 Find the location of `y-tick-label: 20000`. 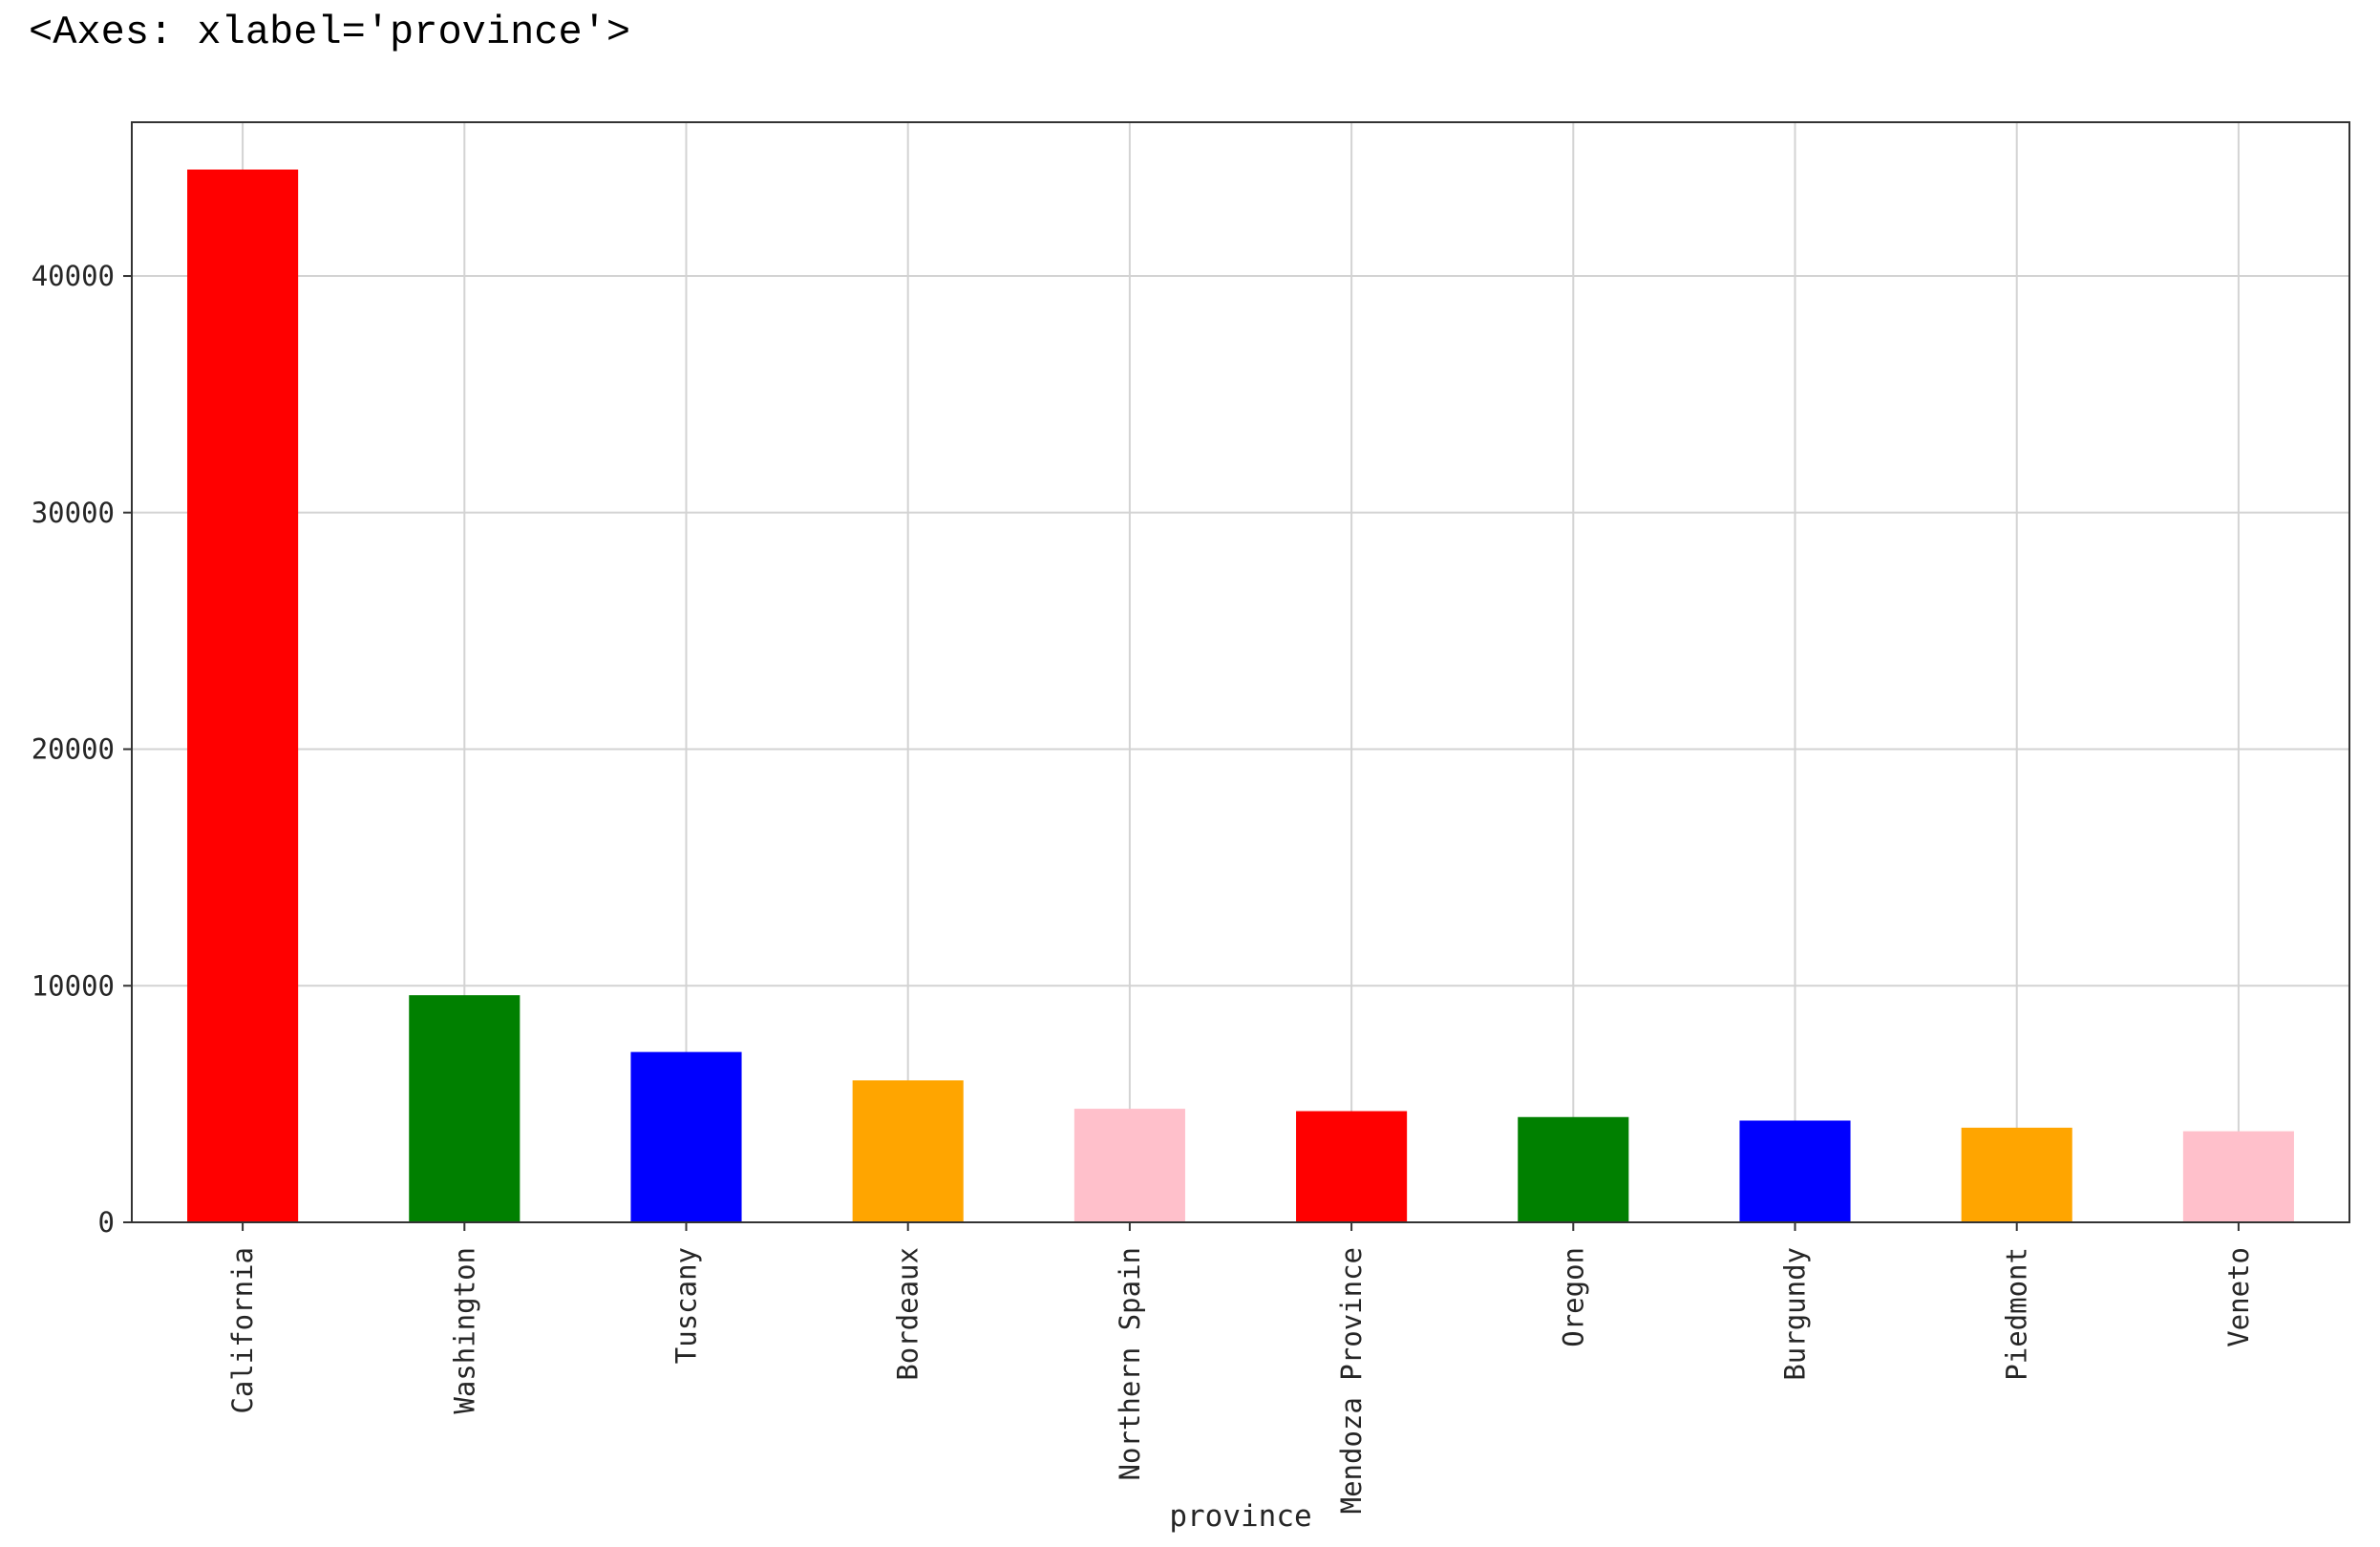

y-tick-label: 20000 is located at coordinates (74, 750).